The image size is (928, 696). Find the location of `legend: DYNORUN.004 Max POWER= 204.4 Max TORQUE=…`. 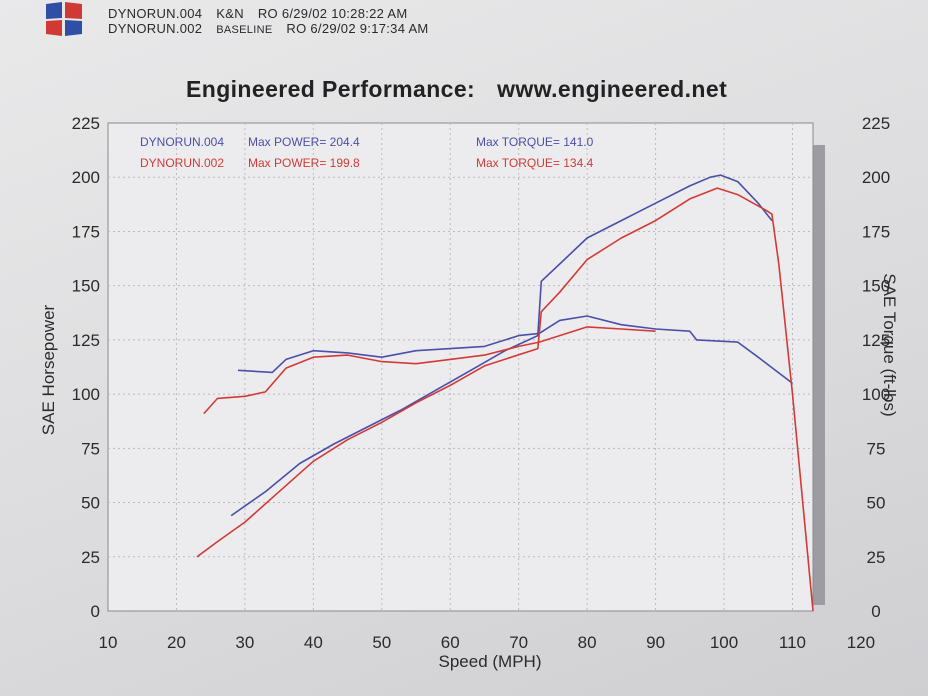

legend: DYNORUN.004 Max POWER= 204.4 Max TORQUE=… is located at coordinates (367, 152).